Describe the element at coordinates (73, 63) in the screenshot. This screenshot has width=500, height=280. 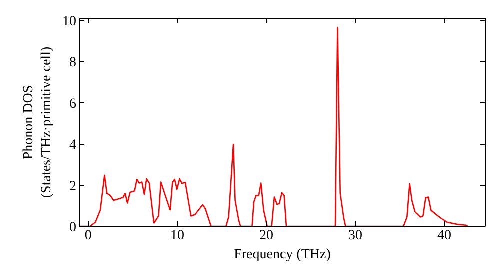
I see `y-tick-label: 8` at that location.